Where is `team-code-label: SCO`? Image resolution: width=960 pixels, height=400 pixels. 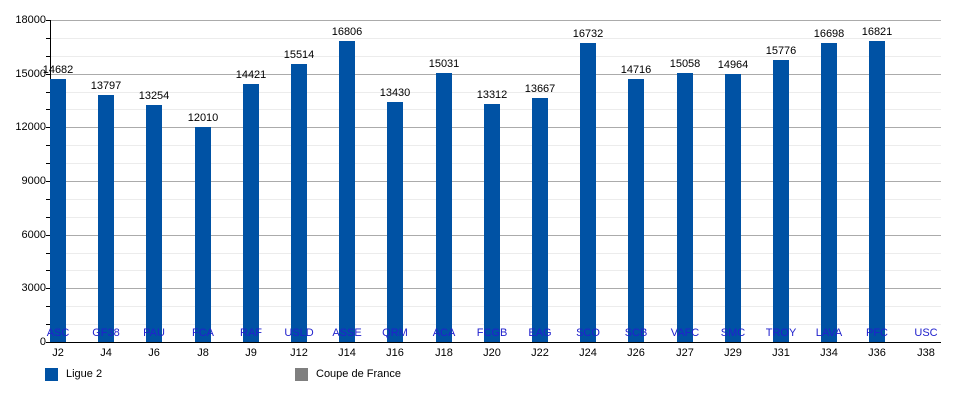 team-code-label: SCO is located at coordinates (588, 333).